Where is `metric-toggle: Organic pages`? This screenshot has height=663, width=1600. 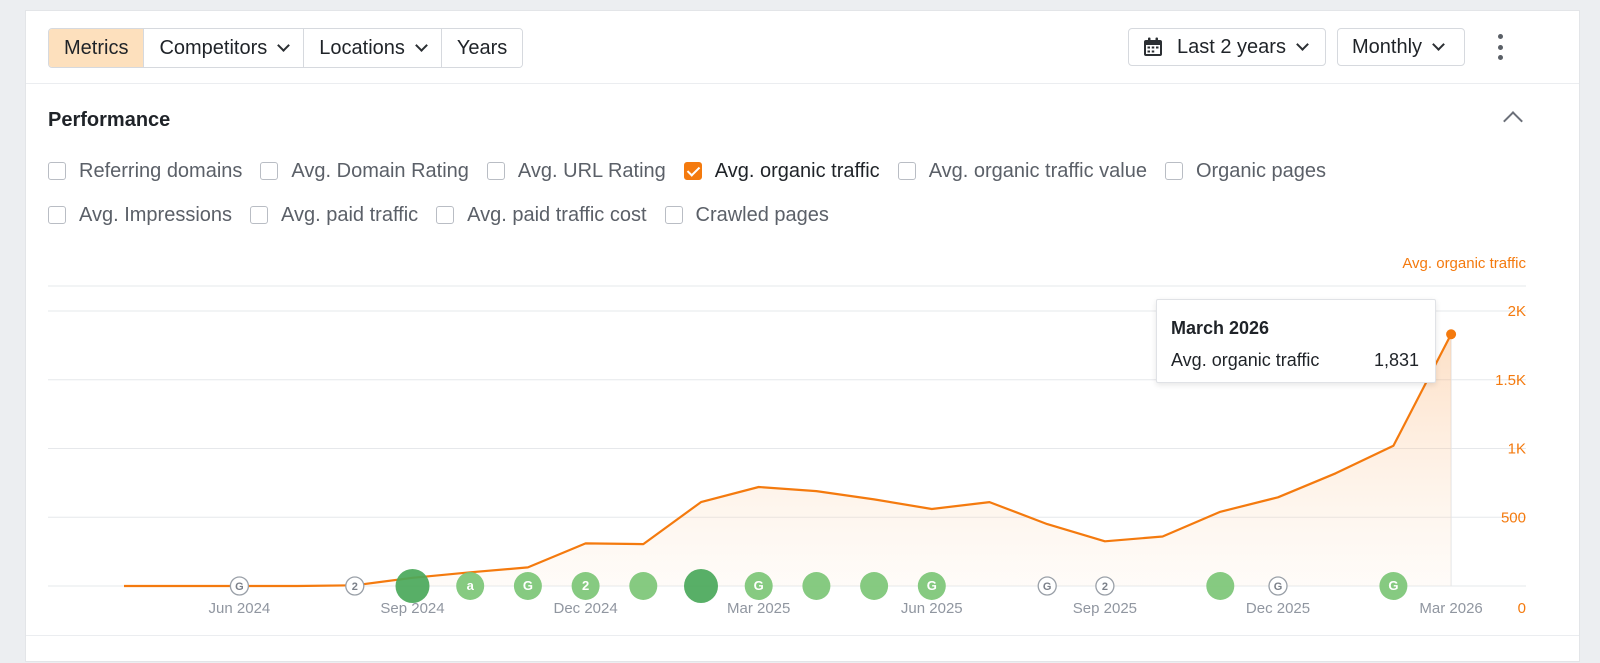 metric-toggle: Organic pages is located at coordinates (1245, 171).